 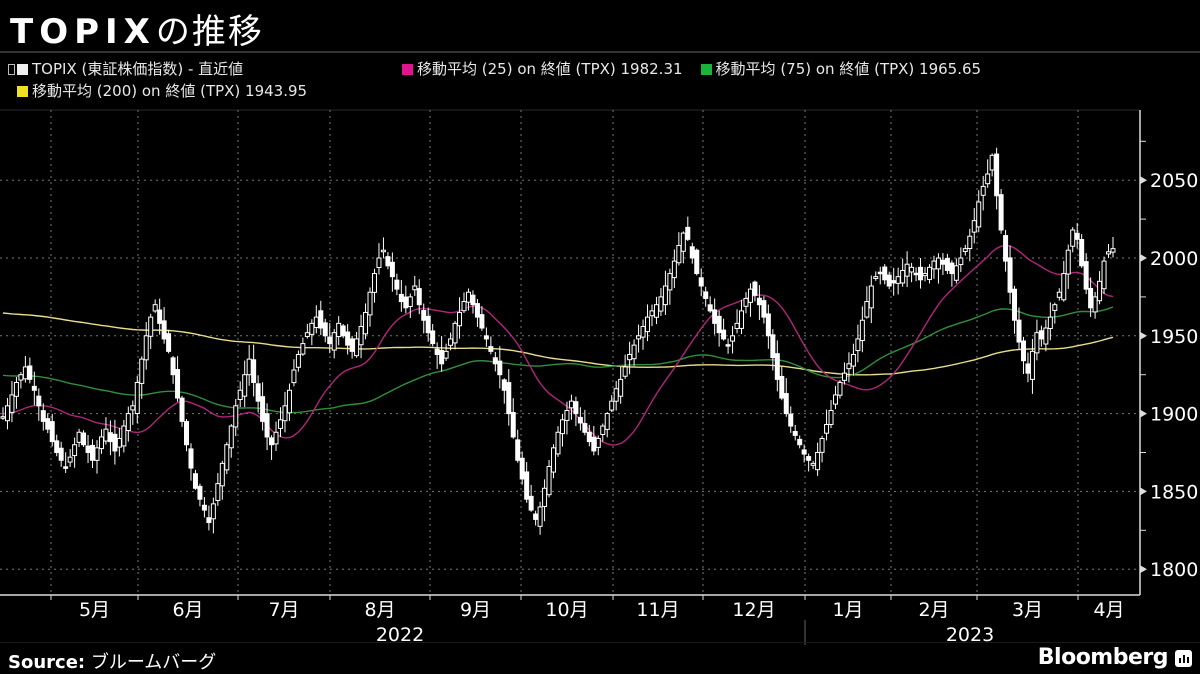 I want to click on x-year-label: 2022, so click(x=400, y=635).